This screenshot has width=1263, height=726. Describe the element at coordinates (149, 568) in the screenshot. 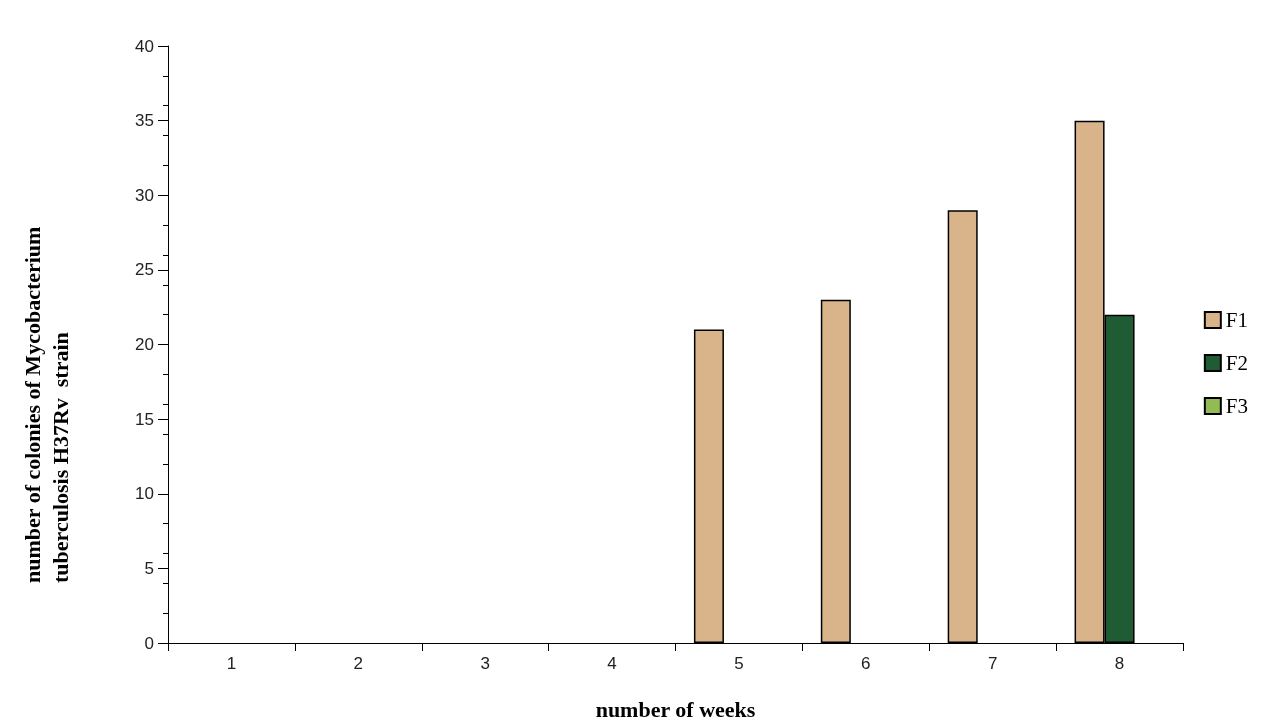

I see `y-tick-label: 5` at that location.